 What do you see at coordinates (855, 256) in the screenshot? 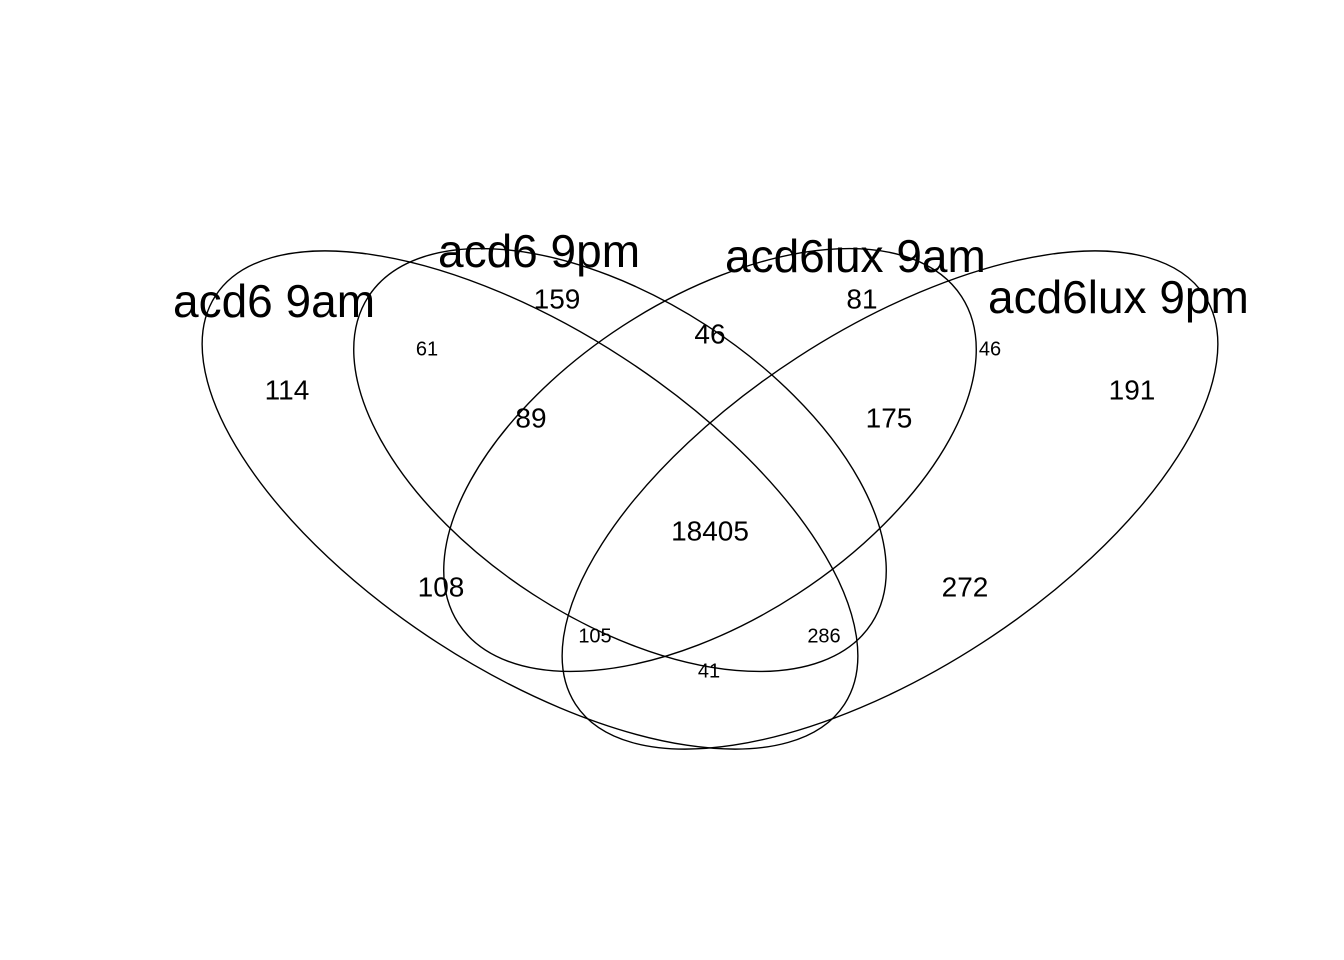
I see `set-label-acd6lux-9am: acd6lux 9am` at bounding box center [855, 256].